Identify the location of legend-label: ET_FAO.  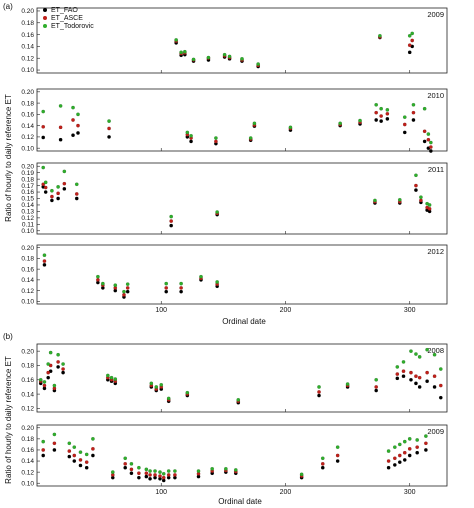
(64, 10).